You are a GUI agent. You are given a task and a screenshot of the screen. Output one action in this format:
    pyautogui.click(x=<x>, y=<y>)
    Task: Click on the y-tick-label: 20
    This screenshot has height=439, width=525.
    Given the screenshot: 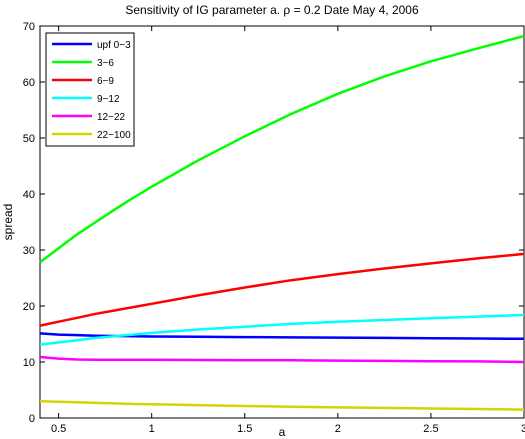 What is the action you would take?
    pyautogui.click(x=29, y=307)
    